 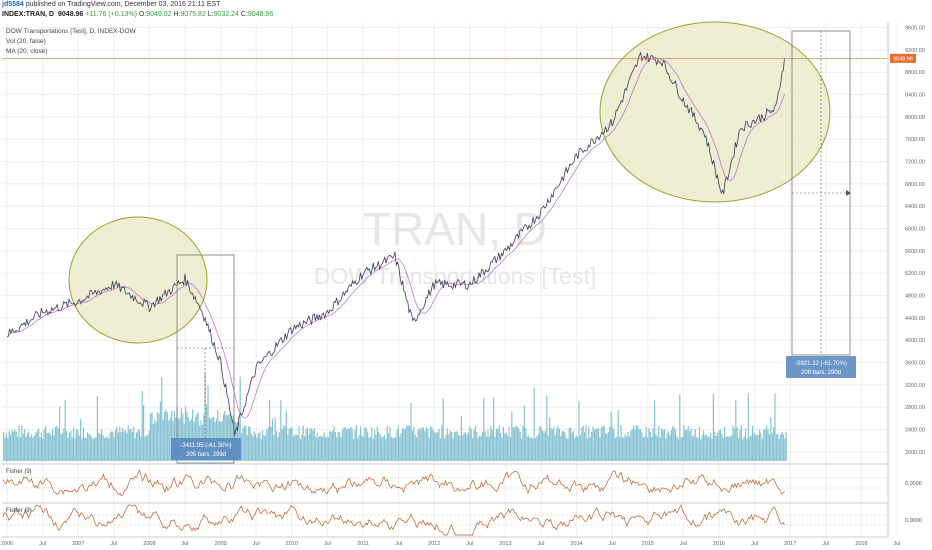 What do you see at coordinates (159, 14) in the screenshot?
I see `open-value: 9049.02` at bounding box center [159, 14].